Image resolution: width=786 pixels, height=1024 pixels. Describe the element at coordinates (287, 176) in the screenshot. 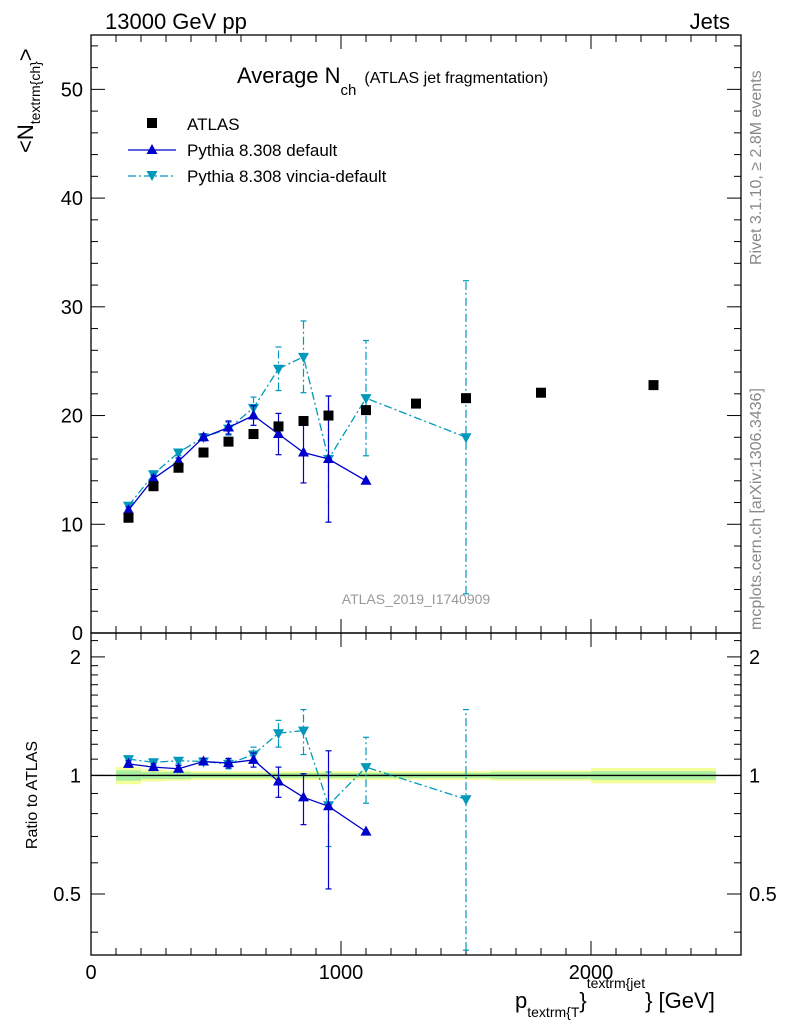

I see `legend-label-vincia: Pythia 8.308 vincia-default` at that location.